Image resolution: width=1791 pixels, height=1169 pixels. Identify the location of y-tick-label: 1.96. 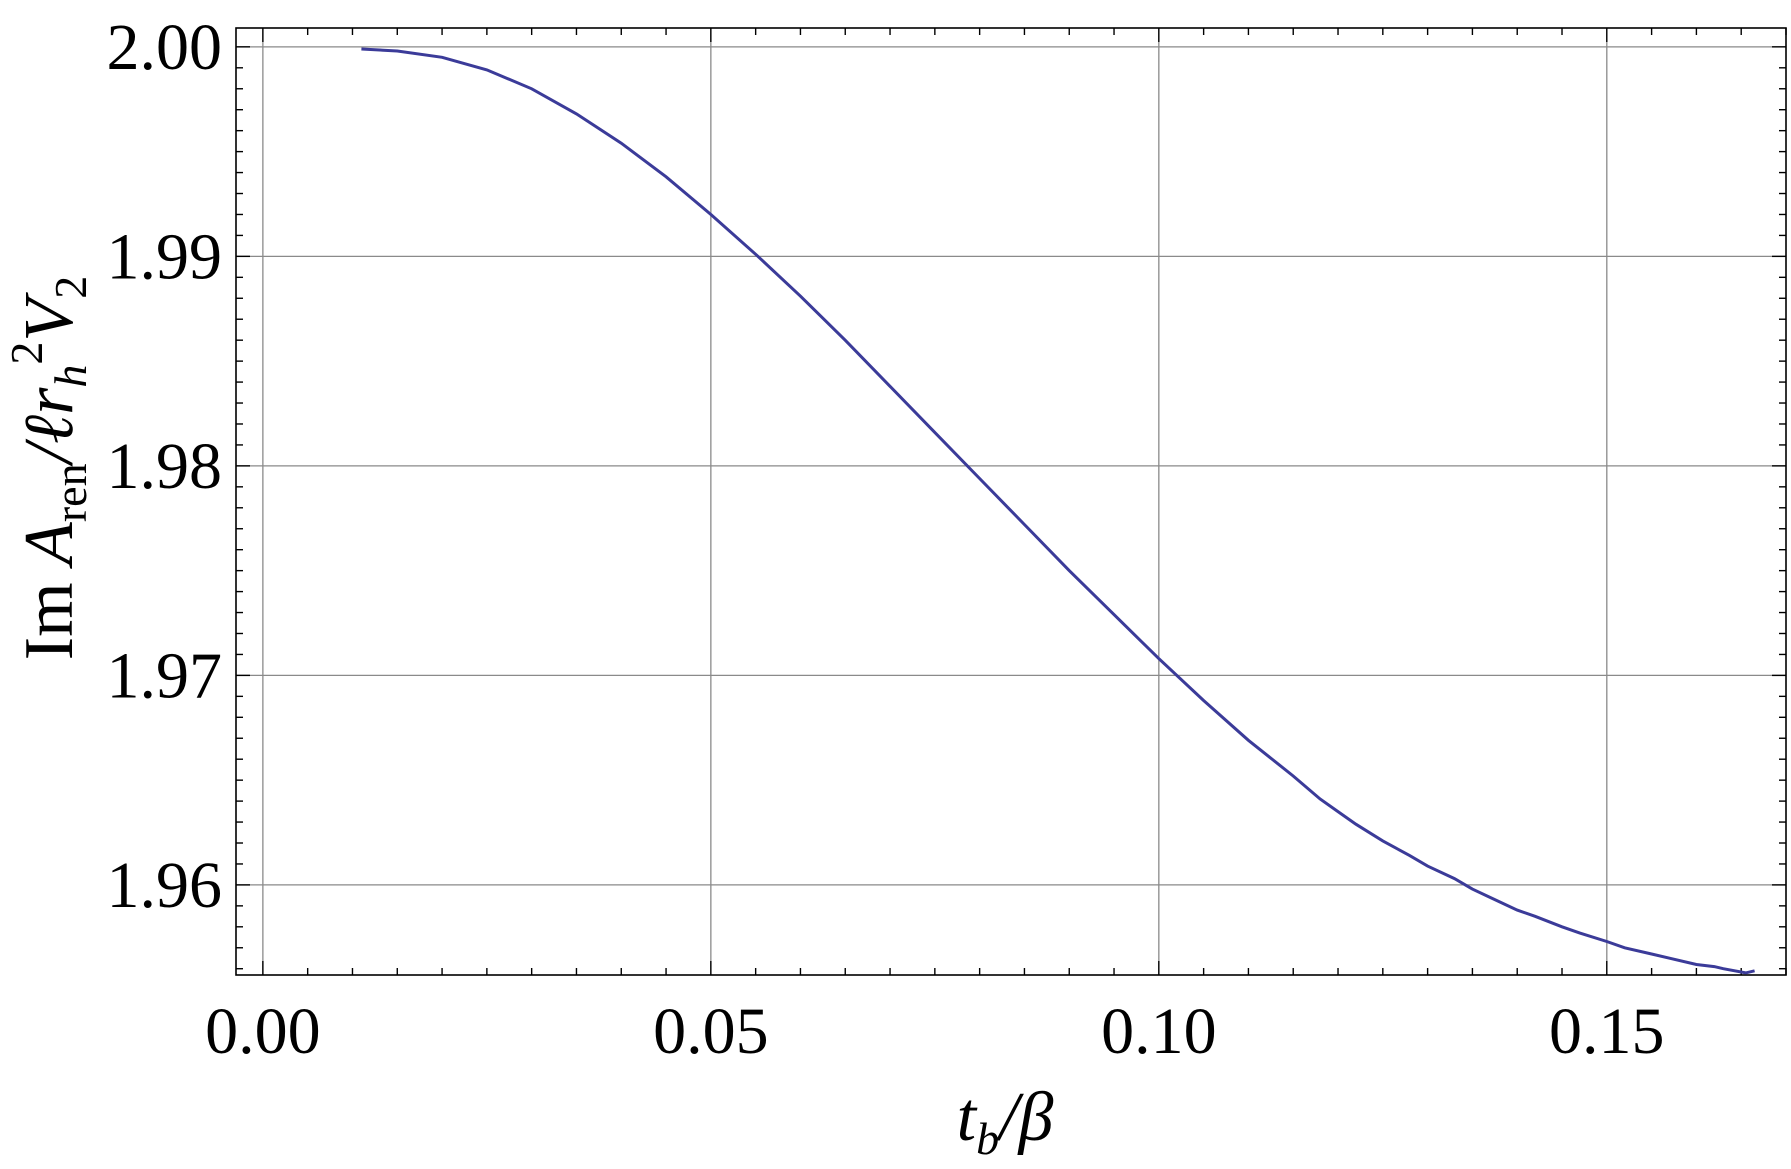
(165, 885).